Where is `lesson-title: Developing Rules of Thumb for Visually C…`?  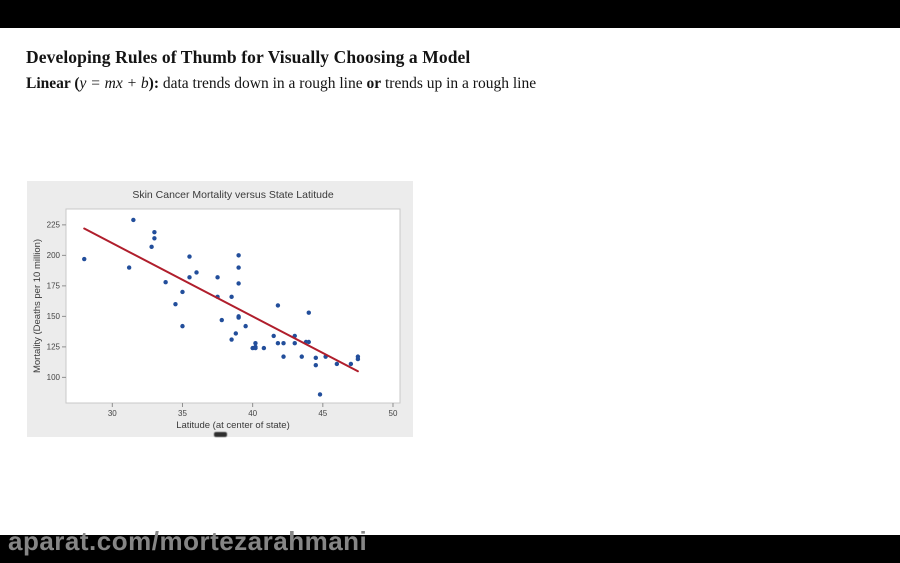
lesson-title: Developing Rules of Thumb for Visually C… is located at coordinates (248, 57).